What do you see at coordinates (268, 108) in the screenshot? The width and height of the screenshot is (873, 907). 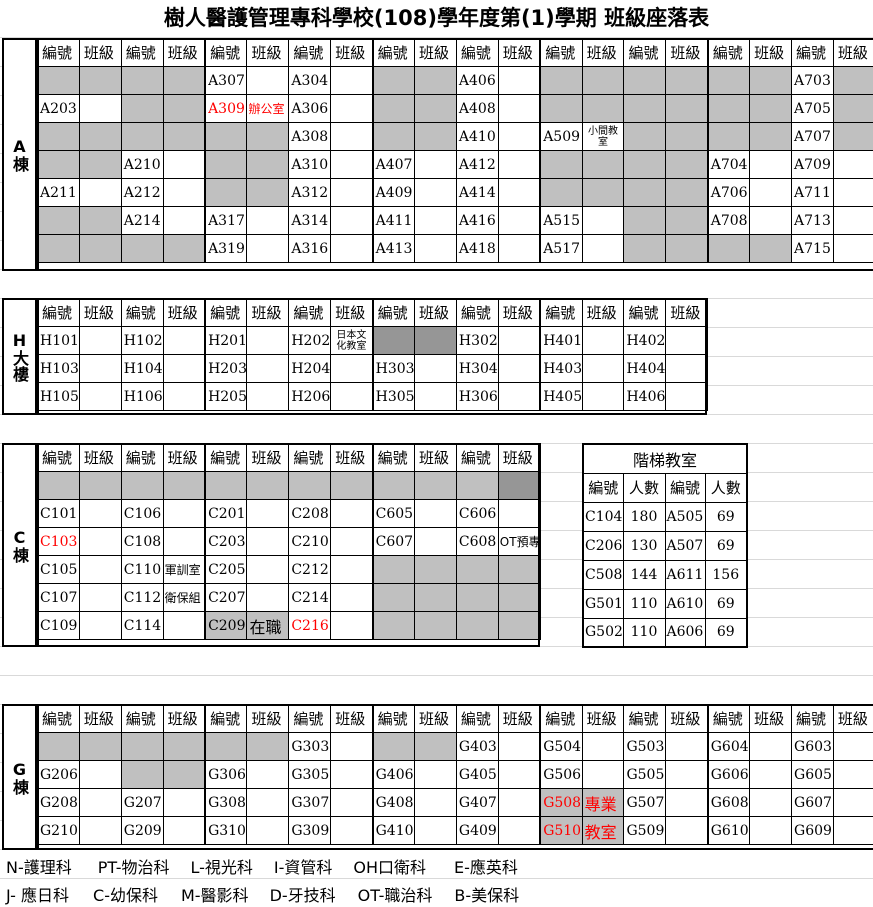 I see `class-cell: 辦公室` at bounding box center [268, 108].